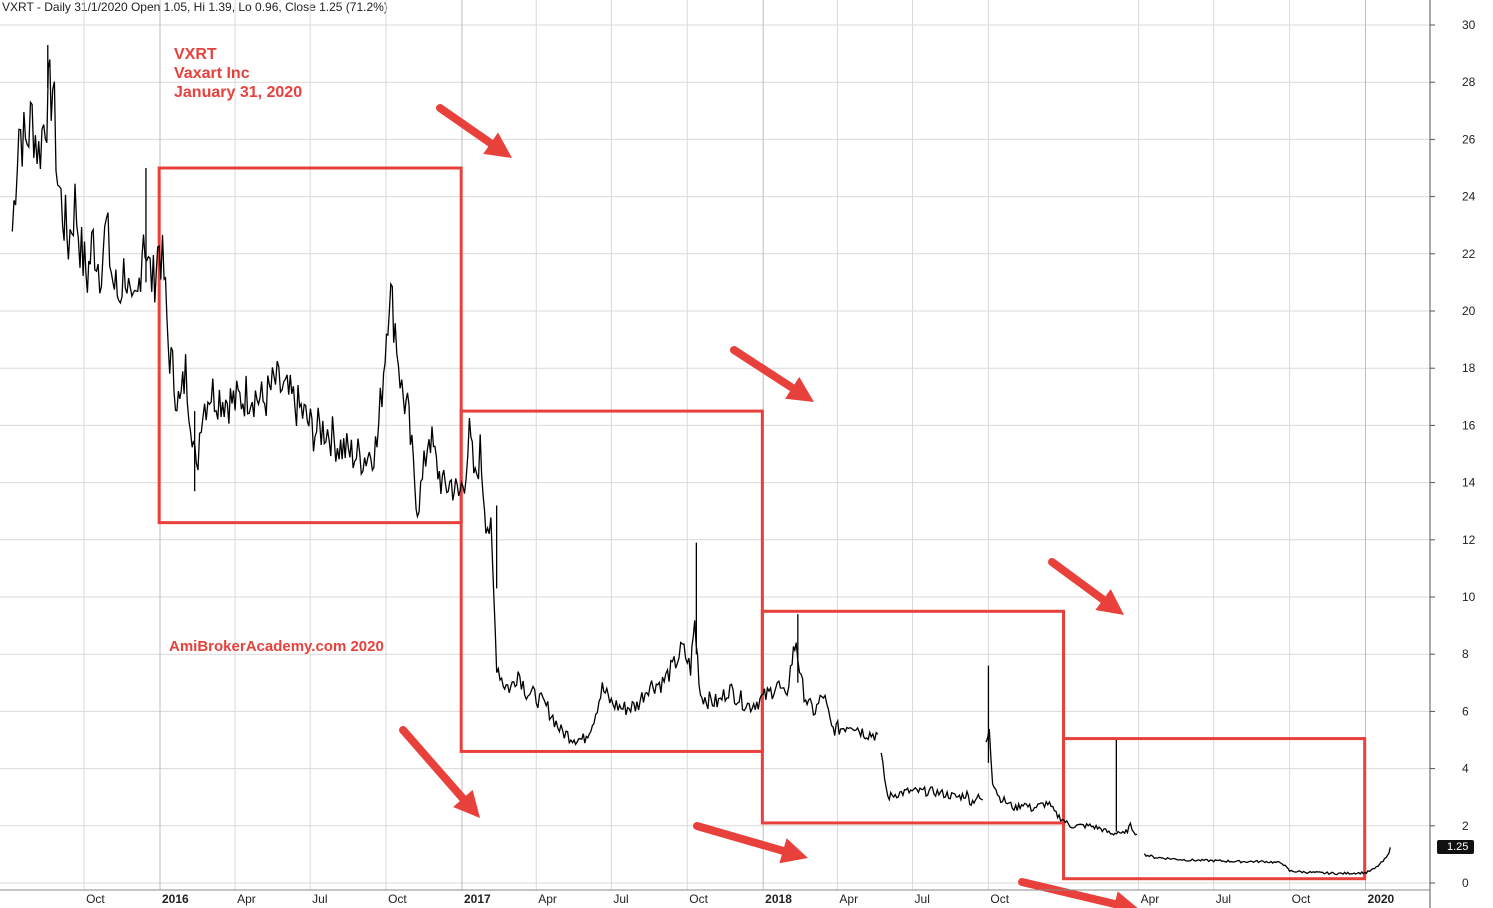 Image resolution: width=1493 pixels, height=908 pixels. What do you see at coordinates (1469, 540) in the screenshot?
I see `y-tick-label: 12` at bounding box center [1469, 540].